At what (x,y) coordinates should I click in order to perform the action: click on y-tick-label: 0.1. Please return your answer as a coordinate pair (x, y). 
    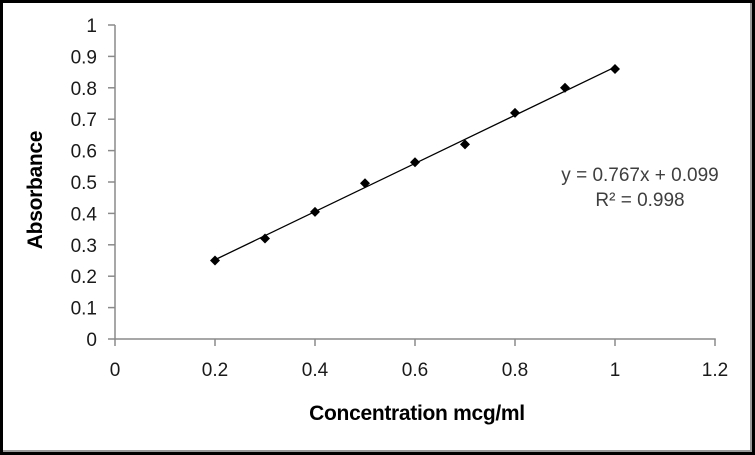
    Looking at the image, I should click on (84, 309).